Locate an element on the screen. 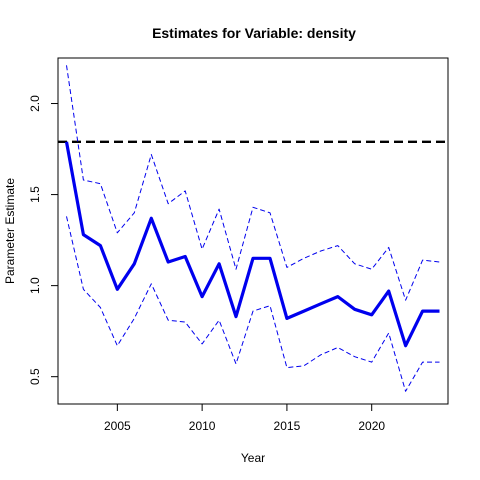  y-axis: 0.5 1.0 1.5 2.0 is located at coordinates (43, 240).